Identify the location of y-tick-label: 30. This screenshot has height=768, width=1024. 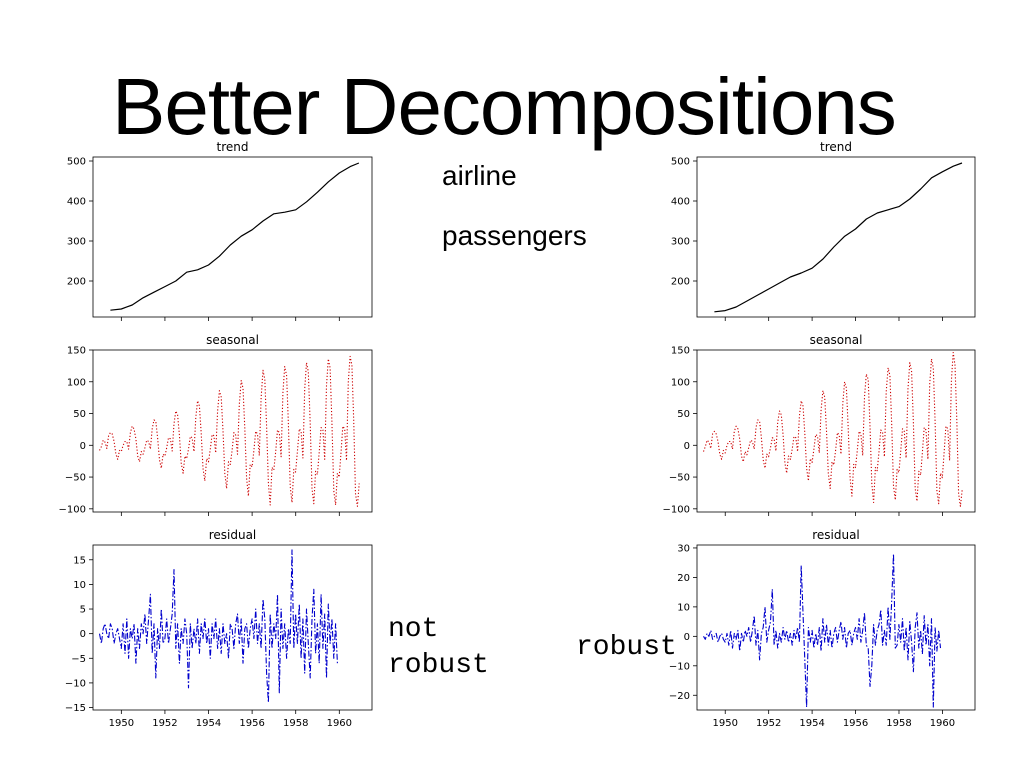
(683, 548).